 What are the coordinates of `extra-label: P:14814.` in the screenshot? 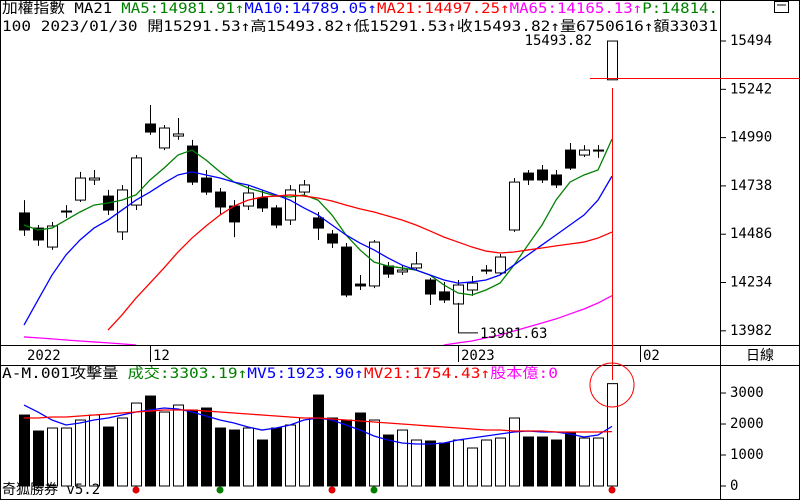 It's located at (680, 9).